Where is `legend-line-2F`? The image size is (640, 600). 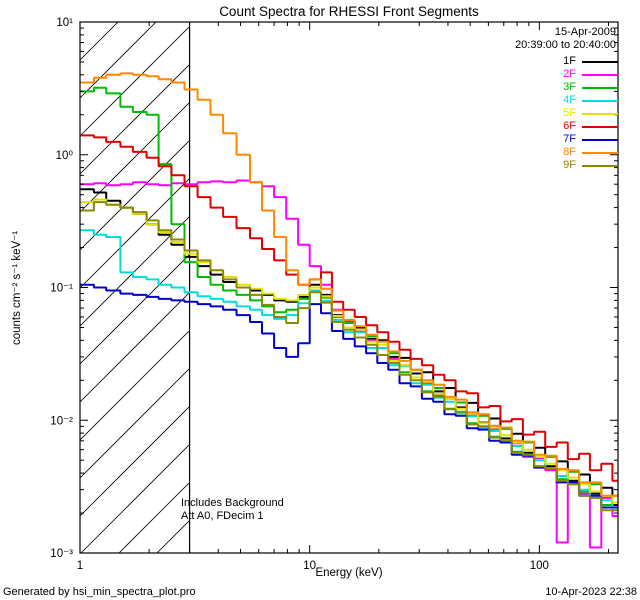 legend-line-2F is located at coordinates (600, 74).